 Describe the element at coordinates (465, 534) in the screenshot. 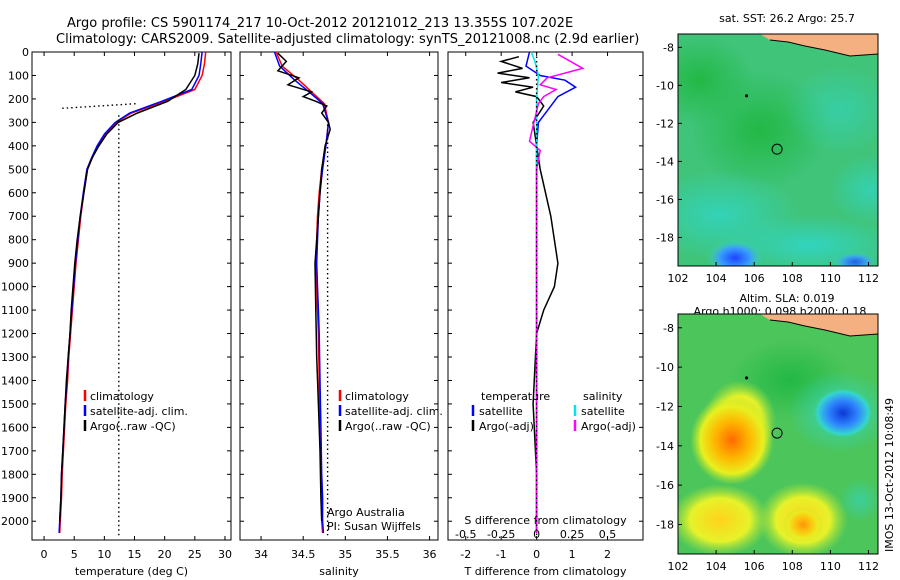

I see `difference-x2tick-label: -0.5` at that location.